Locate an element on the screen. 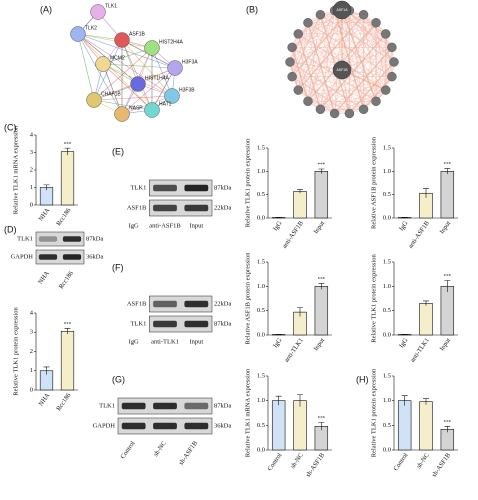  x-tick-label: Control is located at coordinates (400, 462).